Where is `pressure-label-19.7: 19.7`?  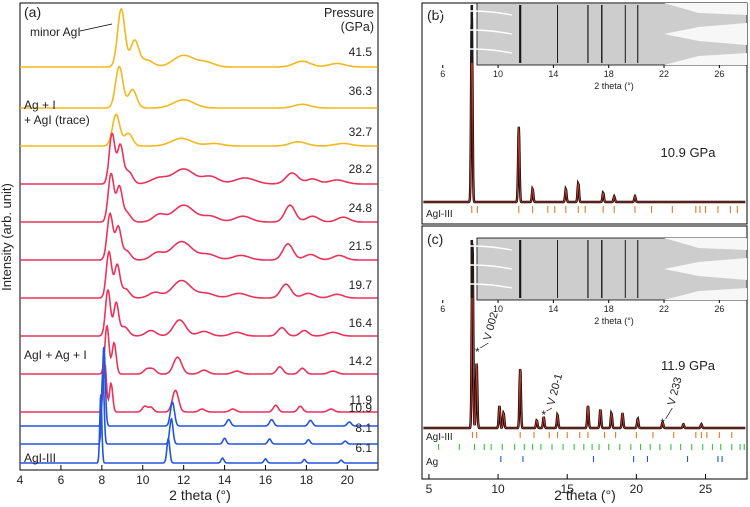 pressure-label-19.7: 19.7 is located at coordinates (361, 285).